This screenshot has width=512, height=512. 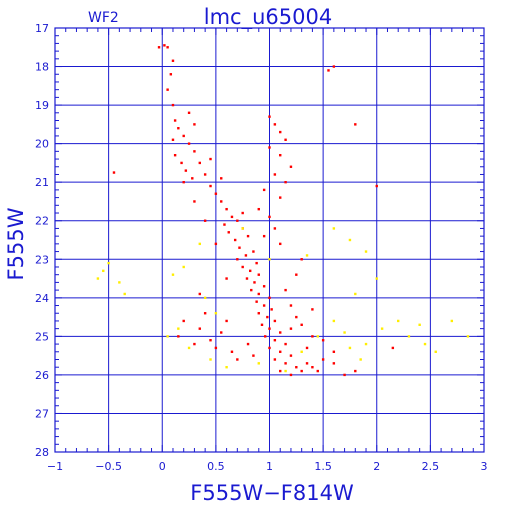 I want to click on chart-title: lmc_u65004, so click(x=268, y=17).